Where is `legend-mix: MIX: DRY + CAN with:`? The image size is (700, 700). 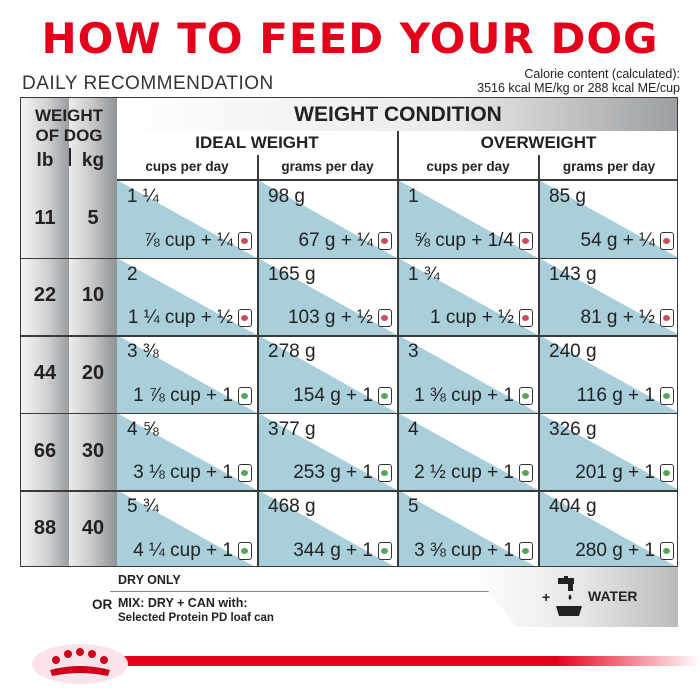 legend-mix: MIX: DRY + CAN with: is located at coordinates (183, 603).